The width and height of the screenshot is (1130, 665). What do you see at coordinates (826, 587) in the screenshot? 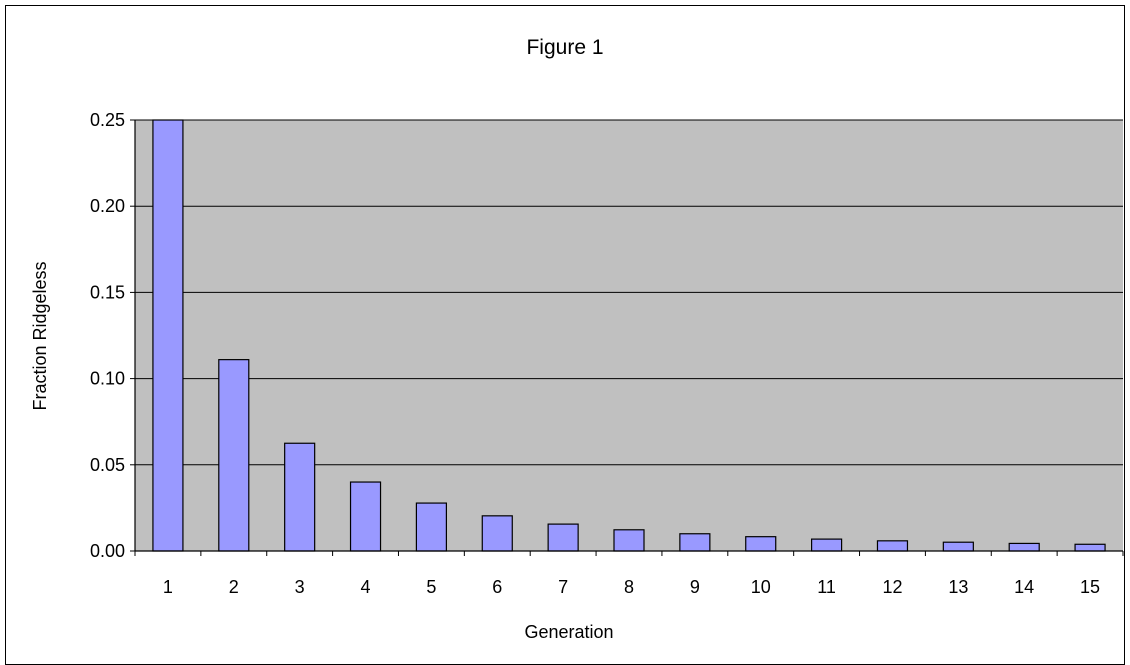
I see `x-tick-label: 11` at bounding box center [826, 587].